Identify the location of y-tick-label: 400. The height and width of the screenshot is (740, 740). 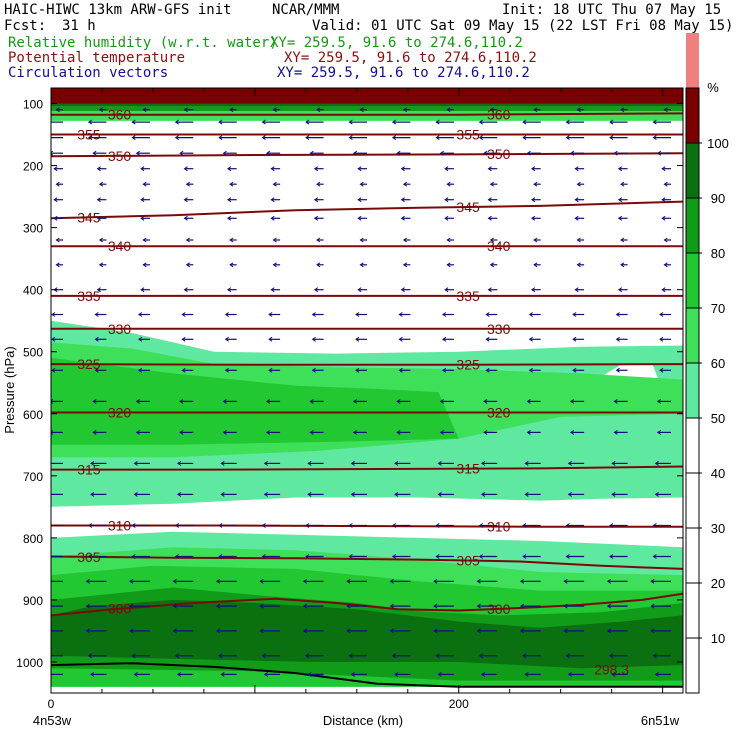
(33, 291).